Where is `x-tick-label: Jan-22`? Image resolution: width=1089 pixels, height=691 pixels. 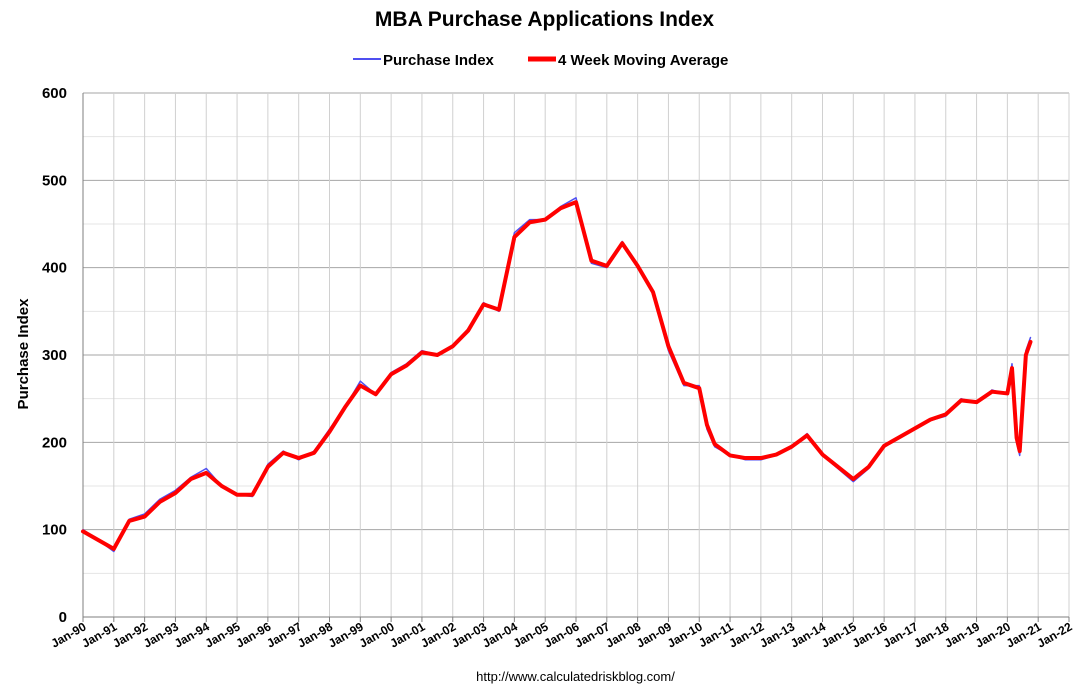 x-tick-label: Jan-22 is located at coordinates (1055, 634).